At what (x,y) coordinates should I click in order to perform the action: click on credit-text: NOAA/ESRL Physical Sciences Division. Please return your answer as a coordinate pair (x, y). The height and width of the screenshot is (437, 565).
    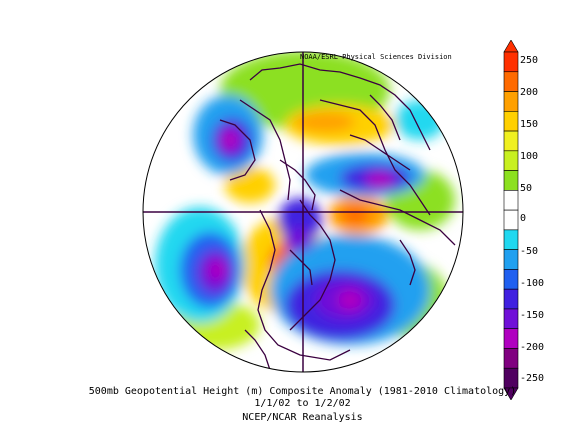
    Looking at the image, I should click on (376, 57).